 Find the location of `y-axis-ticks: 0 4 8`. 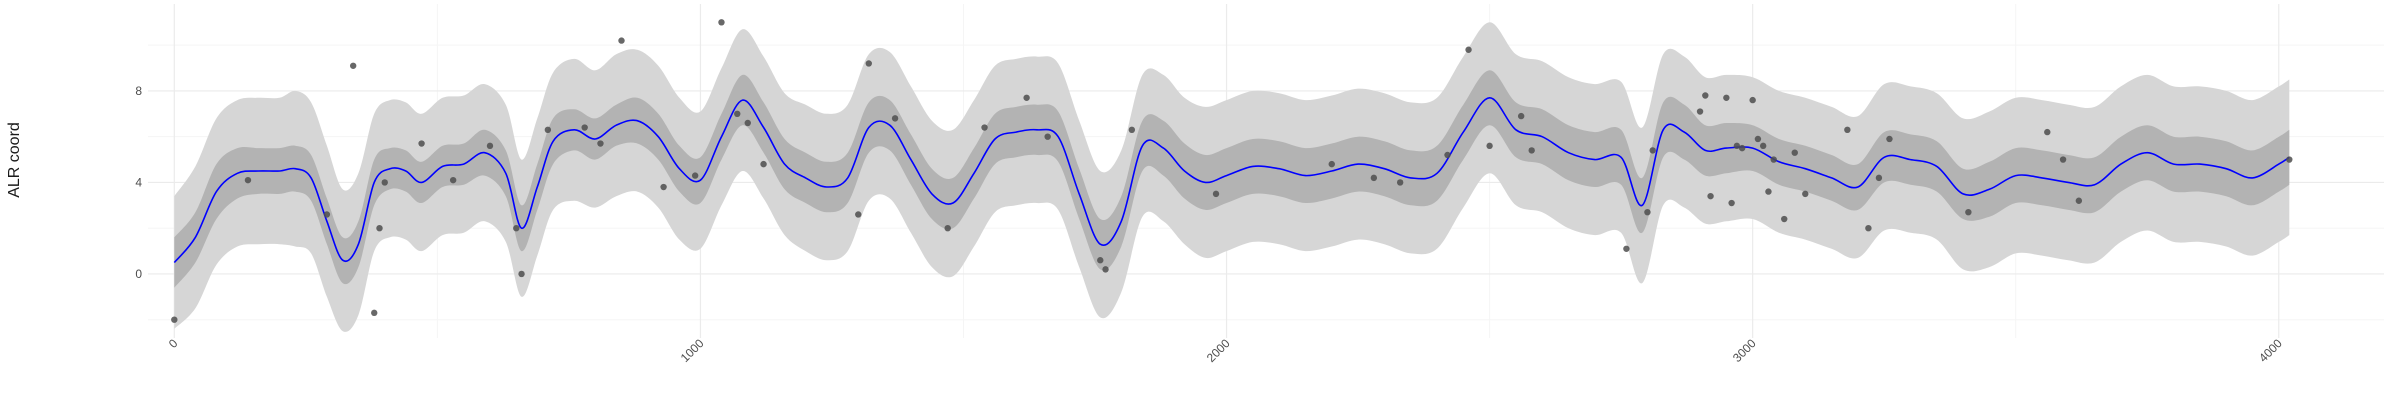

y-axis-ticks: 0 4 8 is located at coordinates (138, 182).